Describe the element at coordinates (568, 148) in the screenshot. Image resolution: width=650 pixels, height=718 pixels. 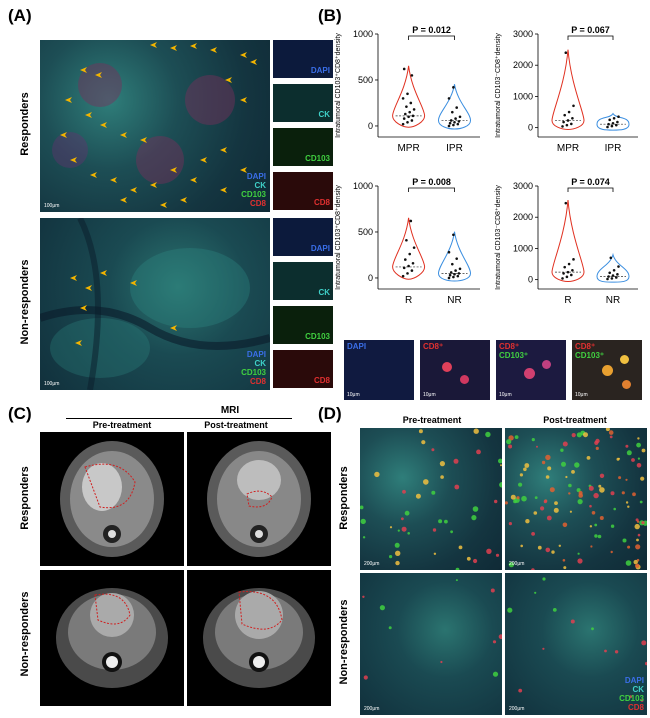
I see `x-category-label: MPR` at that location.